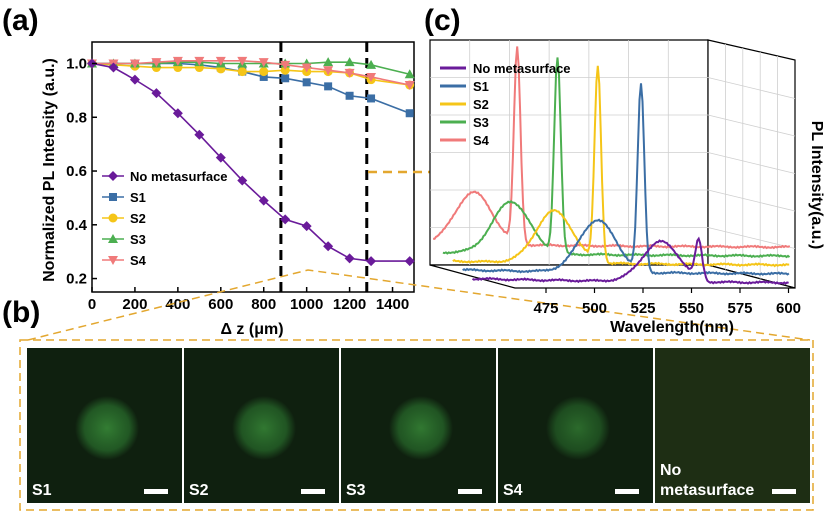 This screenshot has width=835, height=516. I want to click on chart-c-side-wall, so click(751, 164).